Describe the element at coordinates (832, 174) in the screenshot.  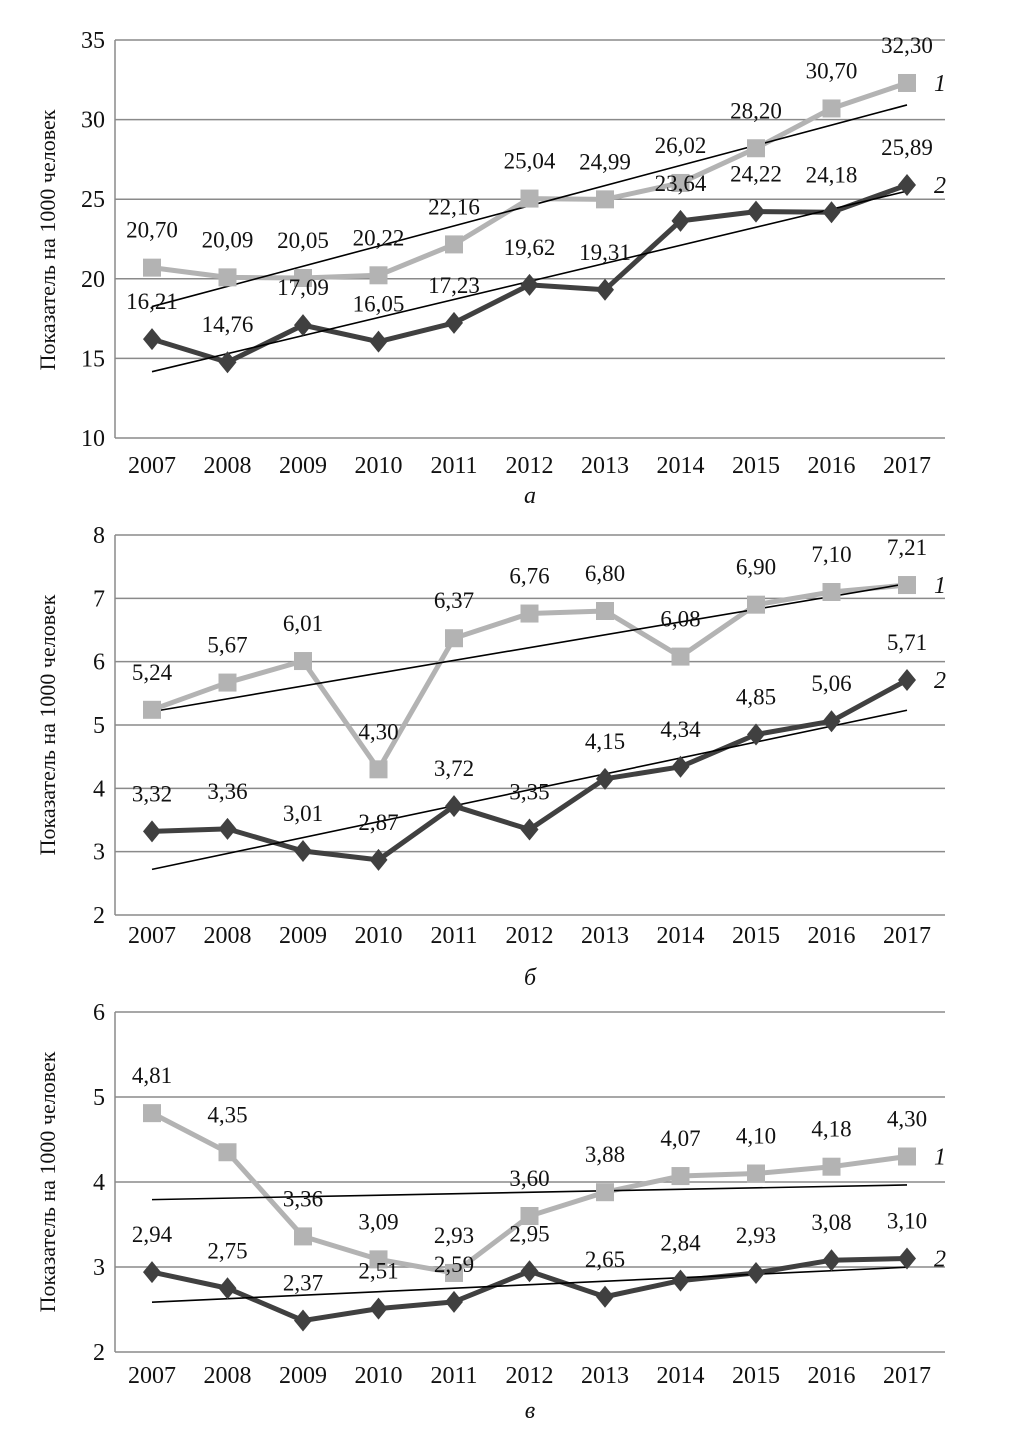
I see `data-label: 24,18` at that location.